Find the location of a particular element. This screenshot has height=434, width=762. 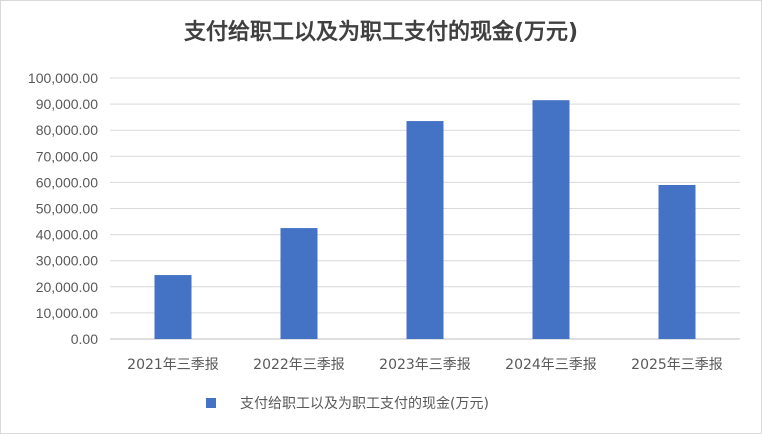

y-tick-label: 90,000.00 is located at coordinates (67, 104).